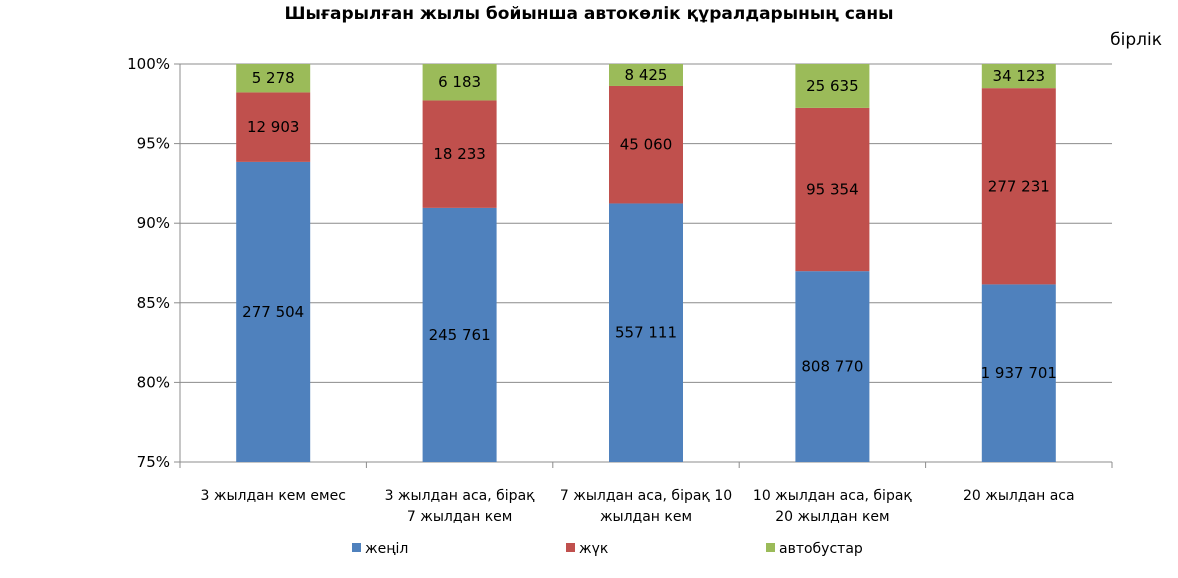  What do you see at coordinates (821, 549) in the screenshot?
I see `legend-label: автобустар` at bounding box center [821, 549].